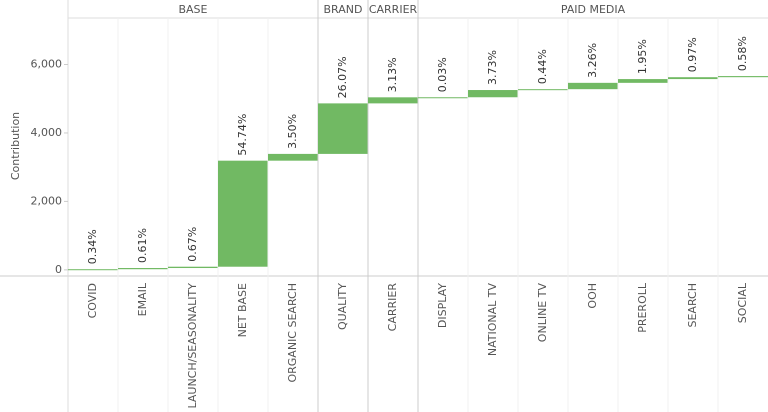 The height and width of the screenshot is (412, 768). What do you see at coordinates (742, 53) in the screenshot?
I see `value-label: 0.58%` at bounding box center [742, 53].